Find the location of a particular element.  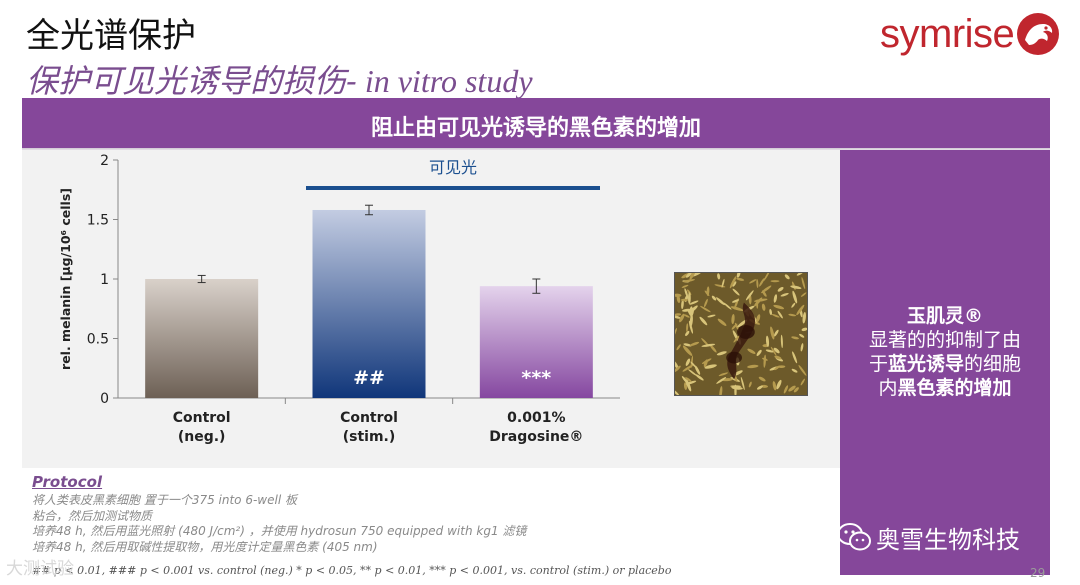

y-axis-label: rel. melanin [µg/10⁶ cells] is located at coordinates (65, 279).